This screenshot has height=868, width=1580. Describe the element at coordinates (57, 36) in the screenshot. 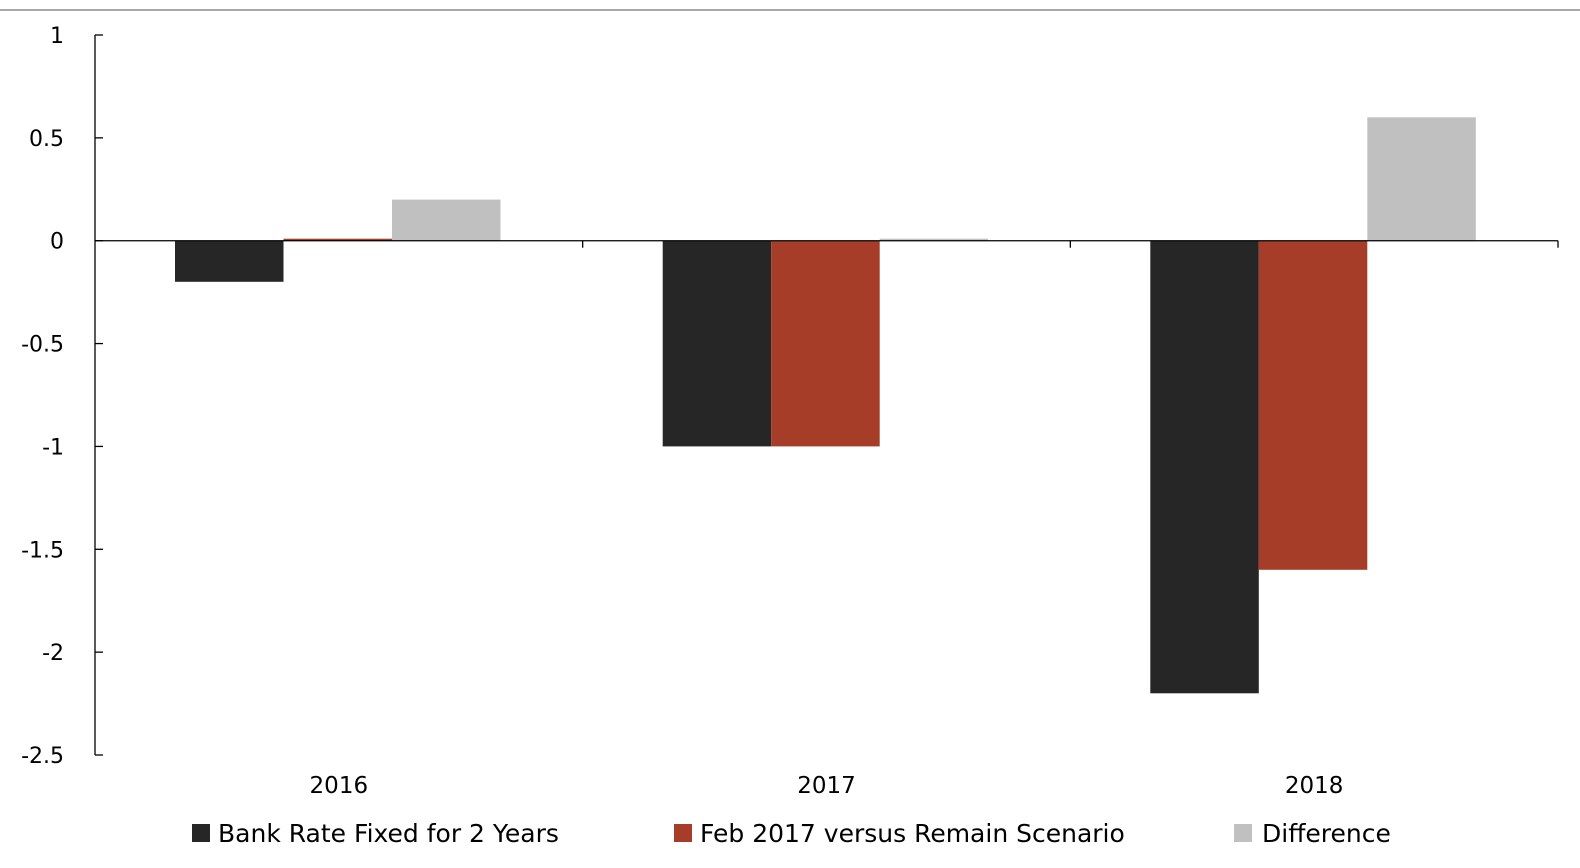

I see `y-tick-label: 1` at that location.